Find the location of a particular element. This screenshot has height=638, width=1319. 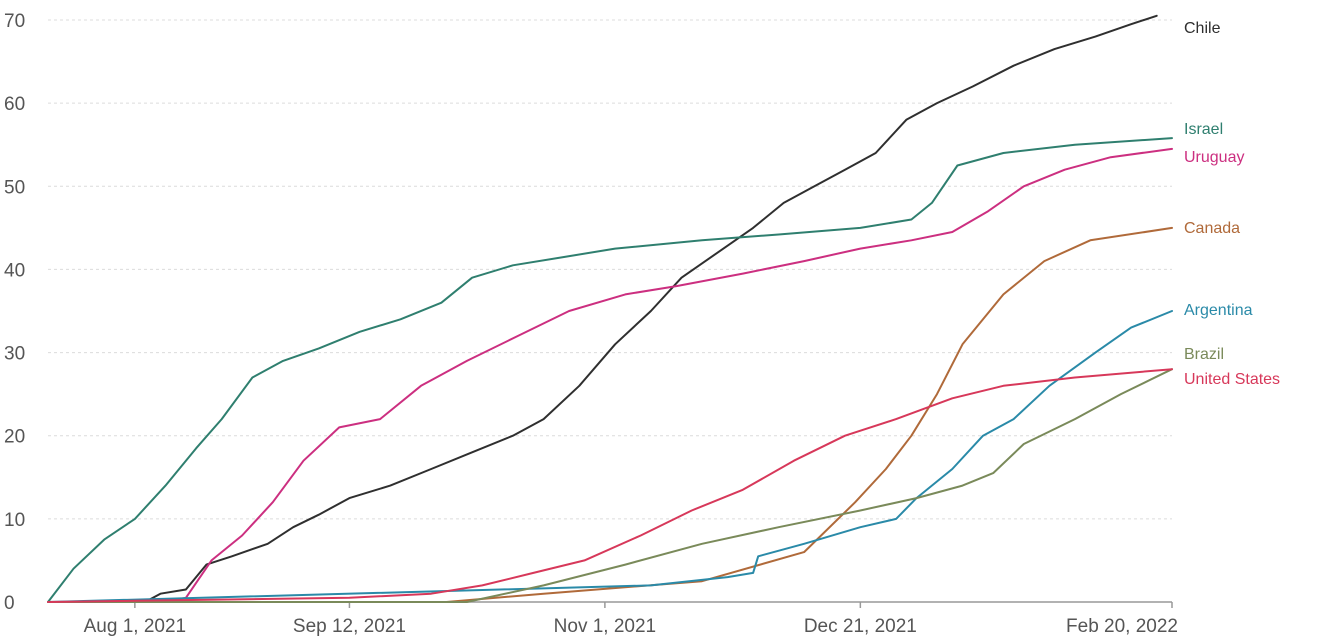

x-tick-label: Dec 21, 2021 is located at coordinates (860, 626).